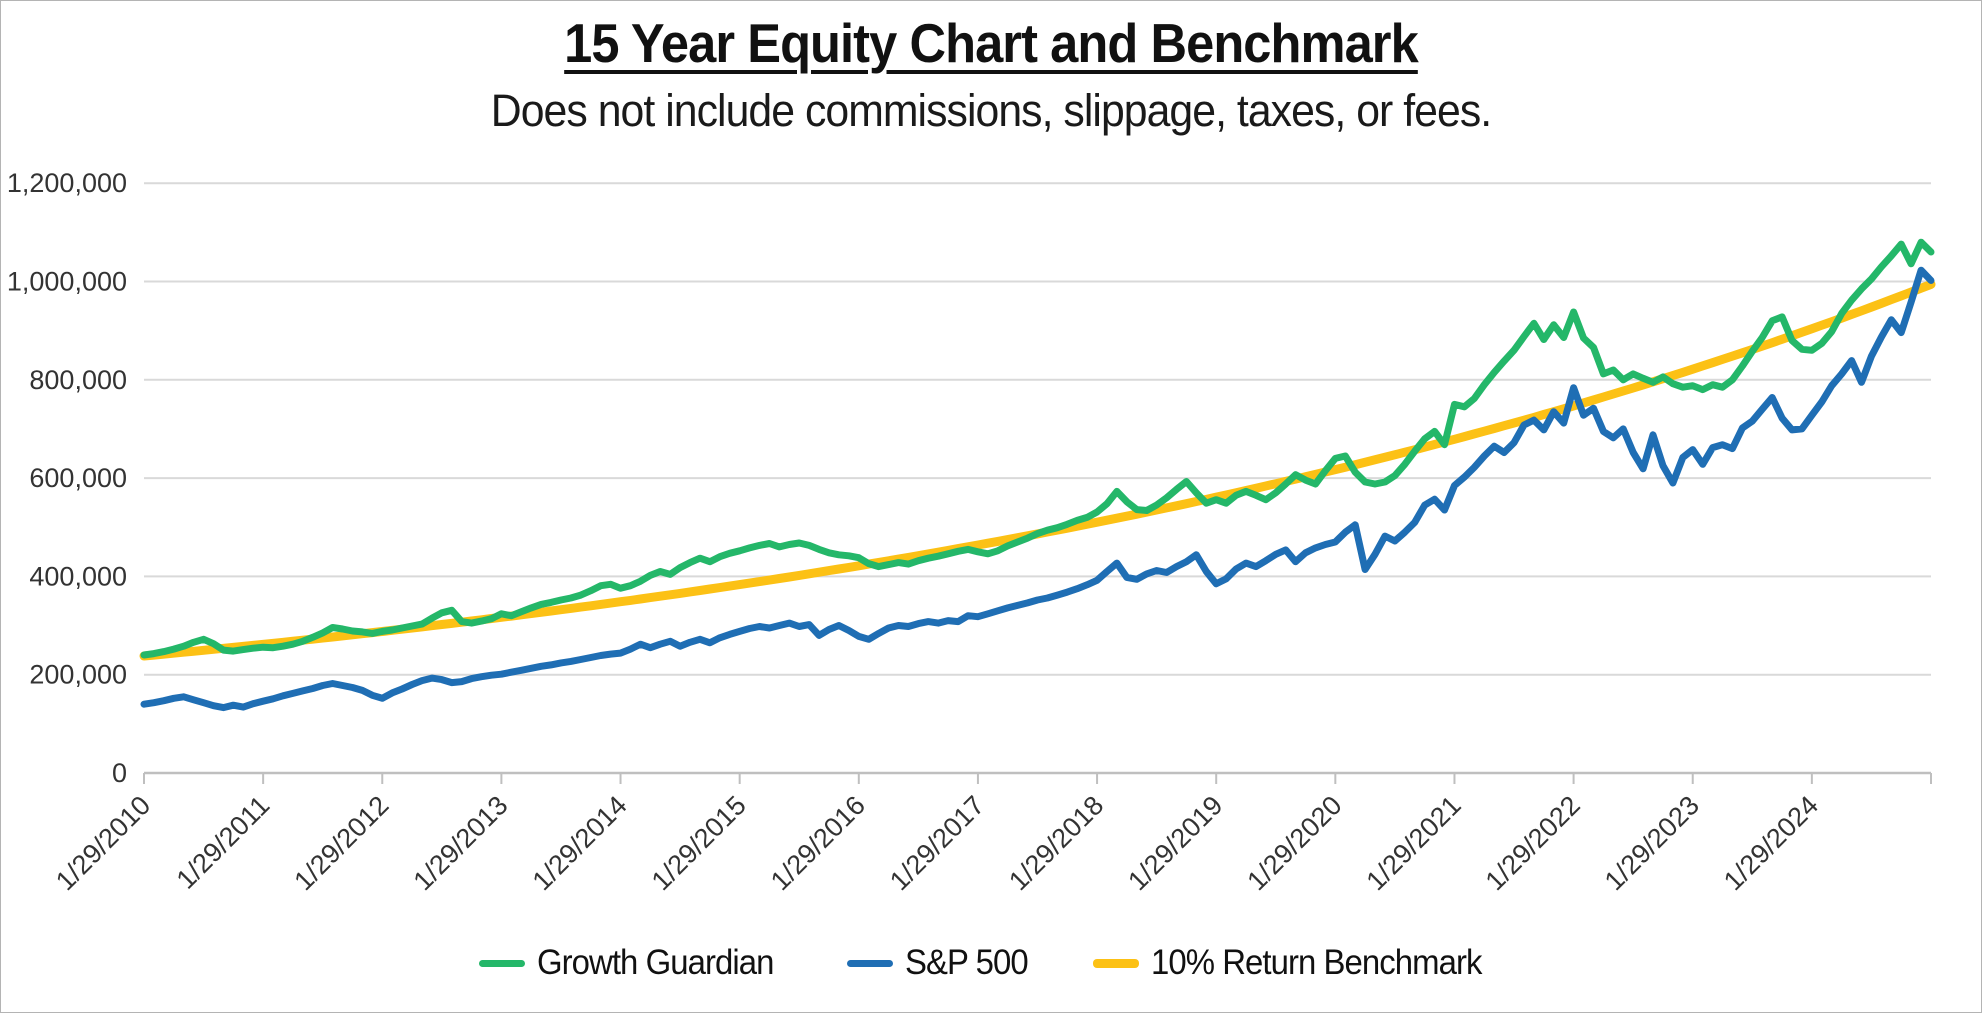 The height and width of the screenshot is (1013, 1982). I want to click on x-tick-label: 1/29/2014, so click(580, 843).